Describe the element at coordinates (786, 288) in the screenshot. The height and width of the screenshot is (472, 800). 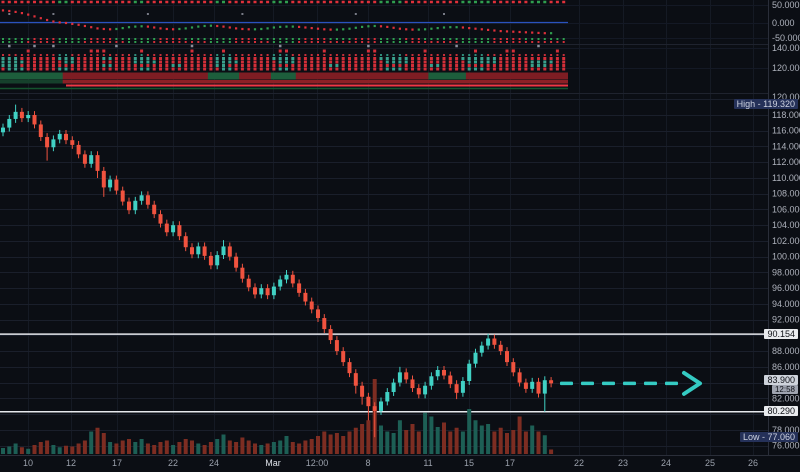
I see `price-tick: 96.000` at that location.